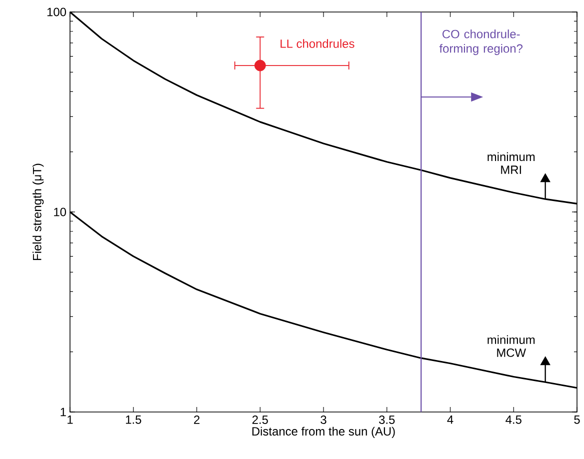  I want to click on x-tick-label: 3, so click(323, 420).